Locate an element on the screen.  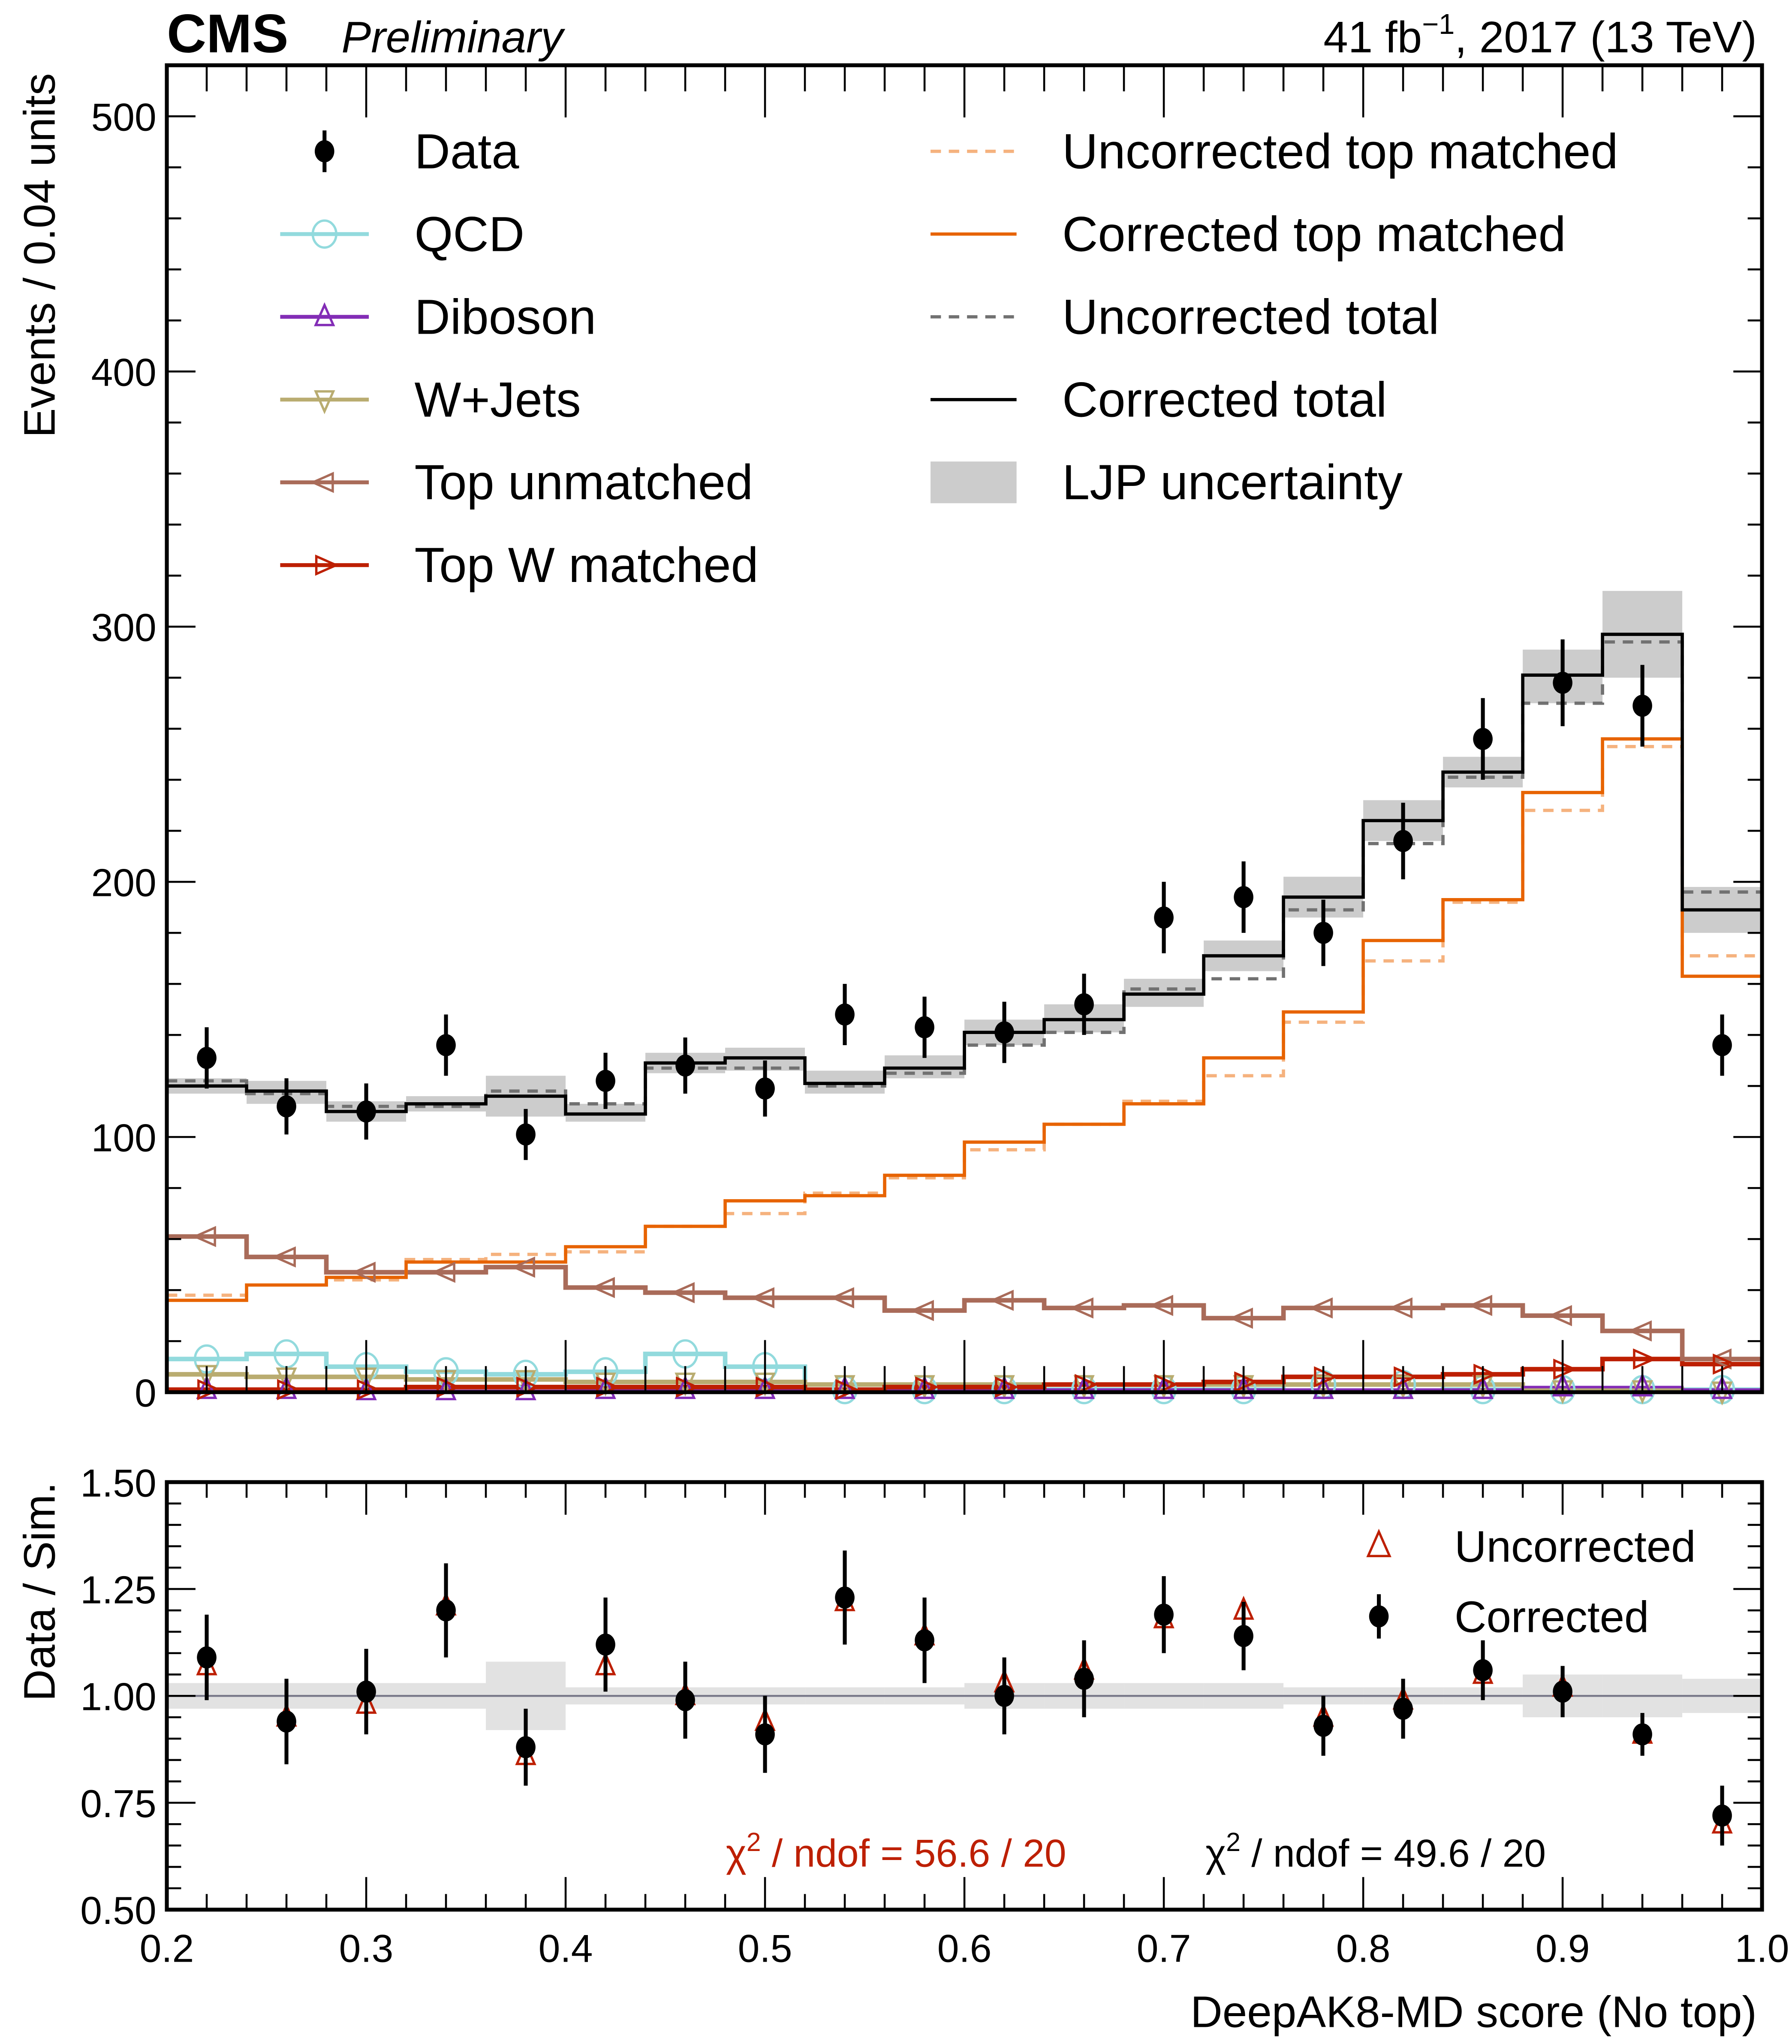
status-label: Preliminary is located at coordinates (453, 37).